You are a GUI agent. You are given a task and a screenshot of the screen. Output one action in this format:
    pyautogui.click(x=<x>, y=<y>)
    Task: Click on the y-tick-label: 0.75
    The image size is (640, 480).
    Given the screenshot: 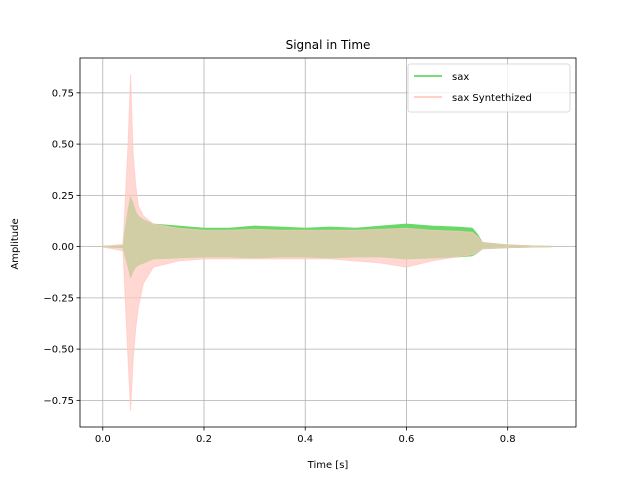 What is the action you would take?
    pyautogui.click(x=63, y=93)
    